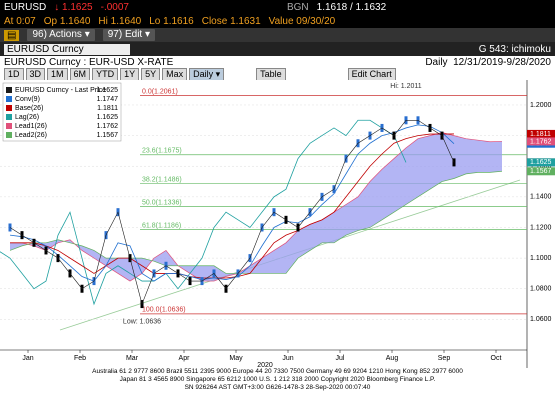 The image size is (555, 400). I want to click on at: At 0:07, so click(20, 21).